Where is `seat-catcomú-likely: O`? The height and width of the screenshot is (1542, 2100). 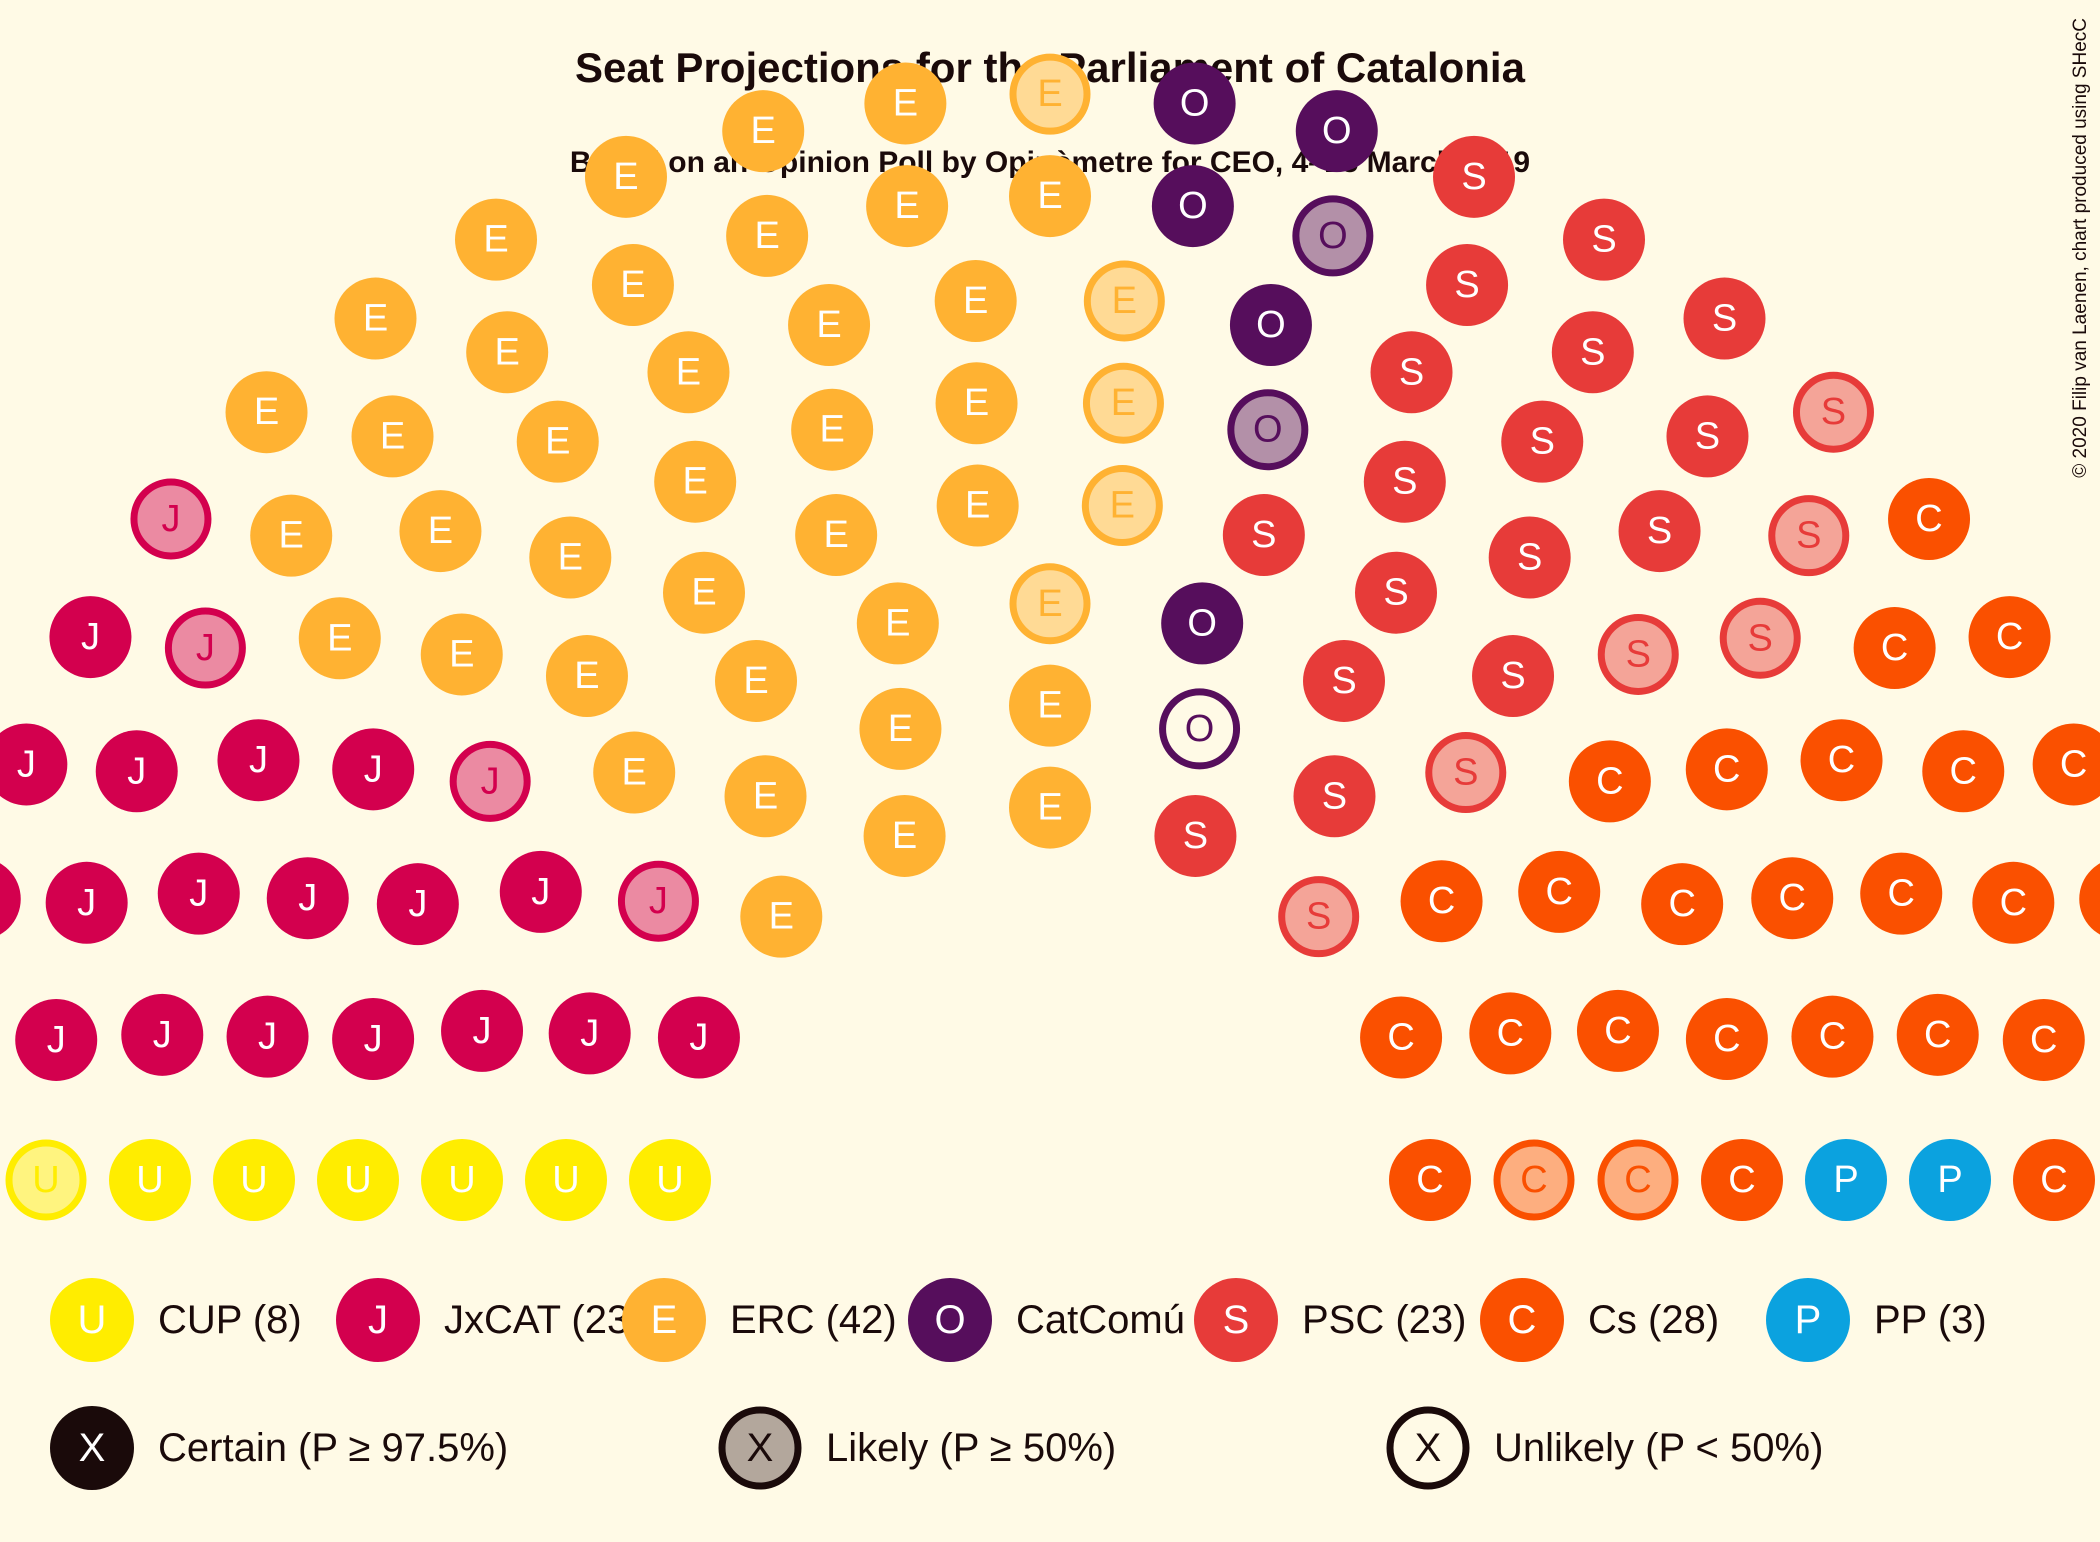
seat-catcomú-likely: O is located at coordinates (1333, 236).